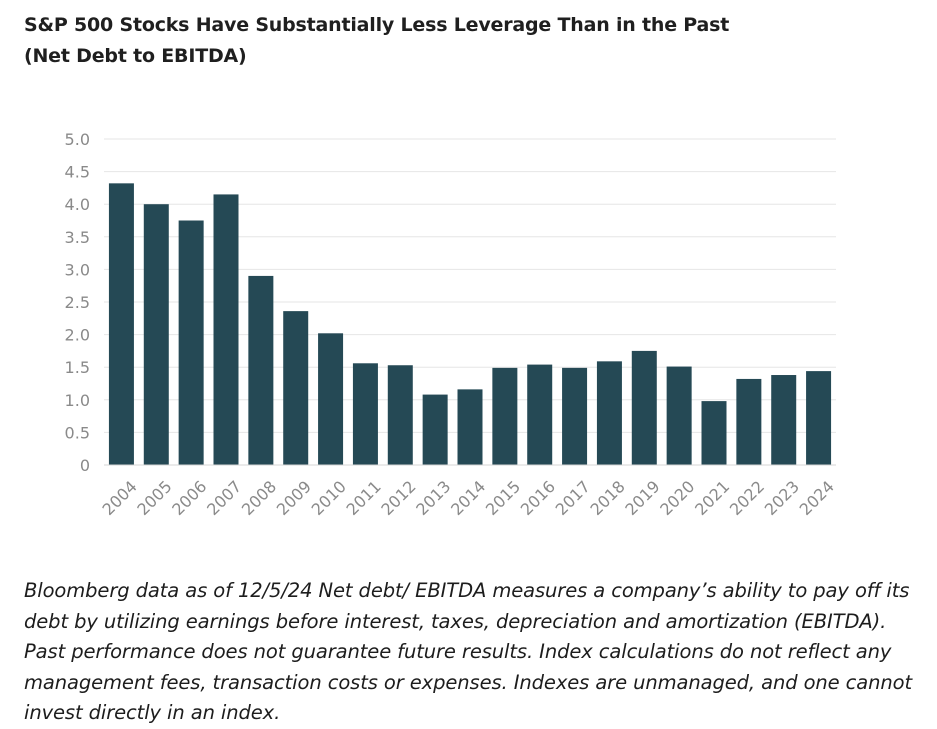 The image size is (937, 729). What do you see at coordinates (573, 498) in the screenshot?
I see `x-tick-label: 2017` at bounding box center [573, 498].